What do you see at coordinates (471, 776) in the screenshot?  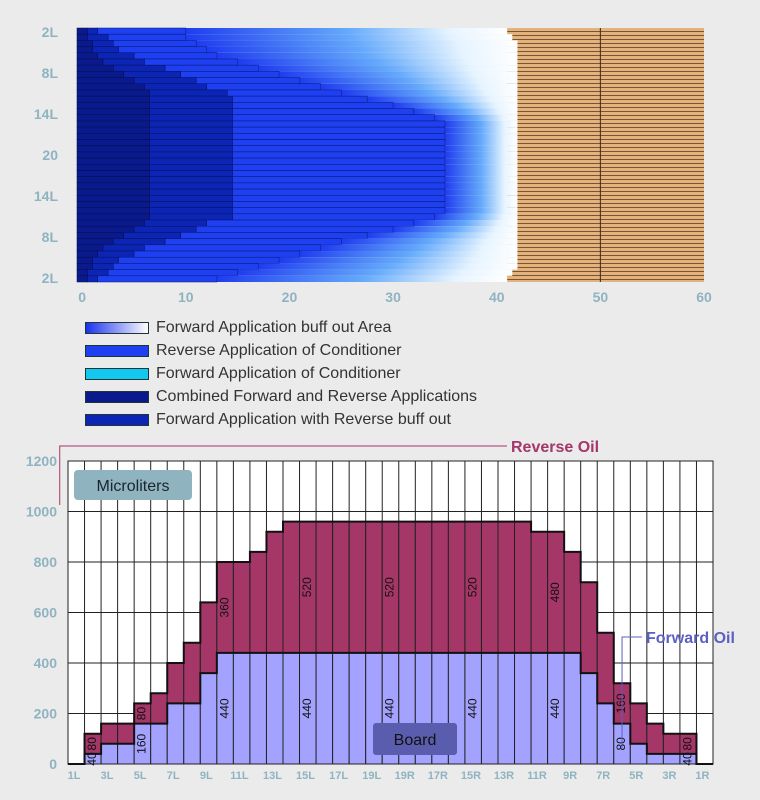 I see `x-tick-label: 15R` at bounding box center [471, 776].